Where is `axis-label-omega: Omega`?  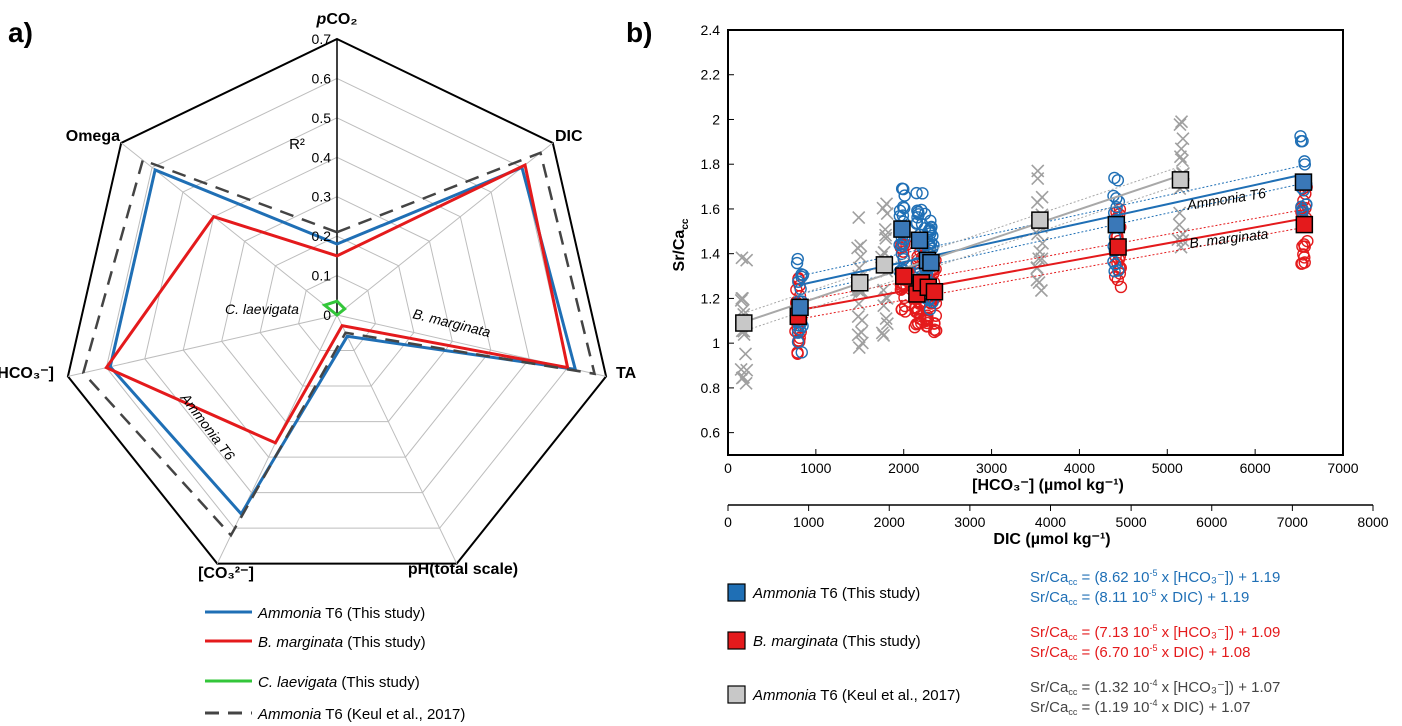
axis-label-omega: Omega is located at coordinates (93, 136).